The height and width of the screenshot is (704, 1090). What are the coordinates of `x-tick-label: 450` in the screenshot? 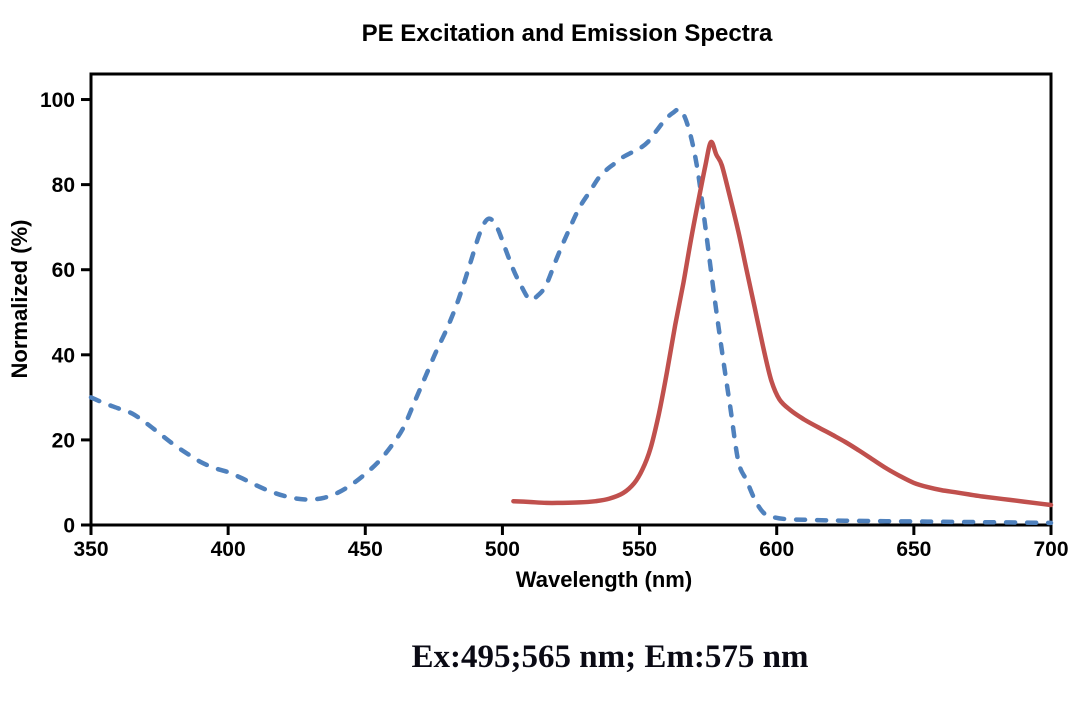 It's located at (365, 549).